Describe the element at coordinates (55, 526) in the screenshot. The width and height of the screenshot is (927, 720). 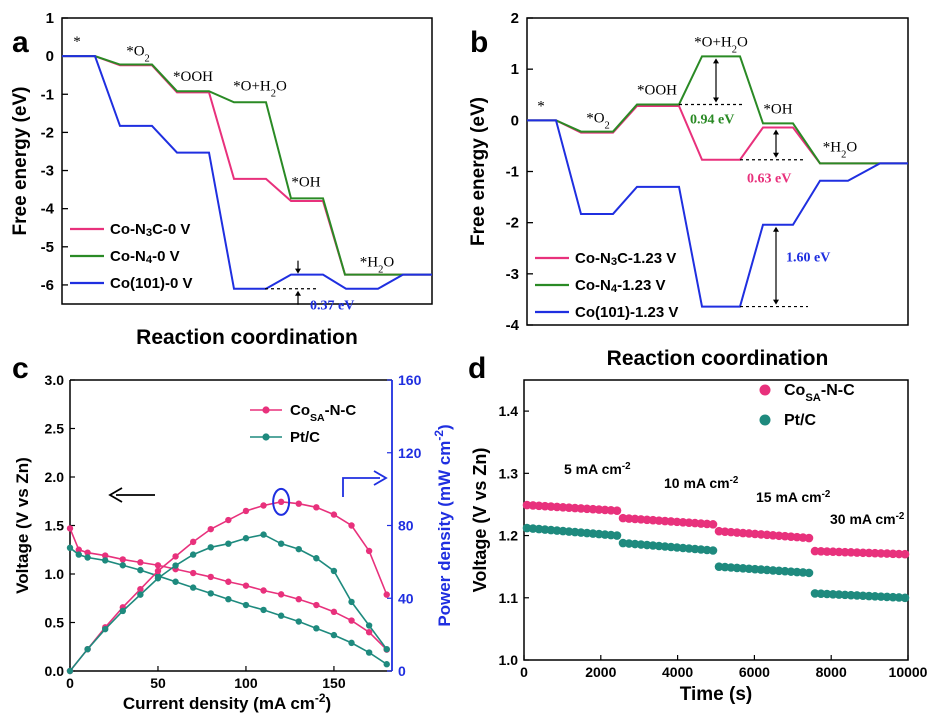
I see `y-tick-label: 1.5` at that location.